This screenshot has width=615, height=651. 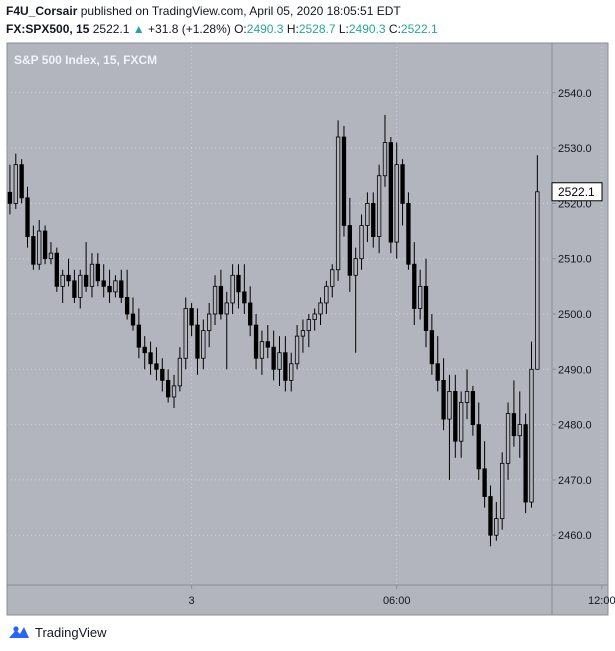 I want to click on symbol-label: FX:SPX500, 15, so click(x=48, y=29).